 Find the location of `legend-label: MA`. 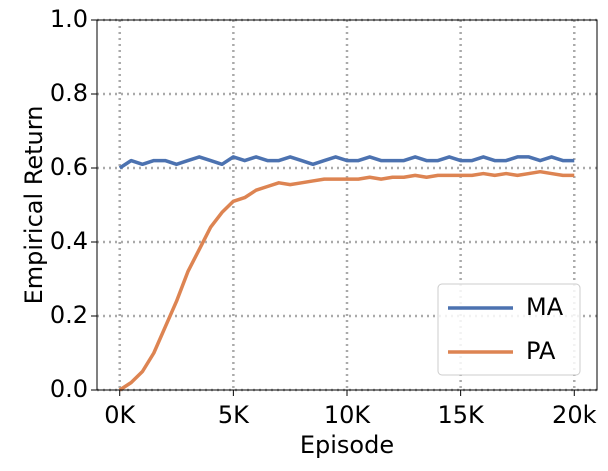

legend-label: MA is located at coordinates (545, 307).